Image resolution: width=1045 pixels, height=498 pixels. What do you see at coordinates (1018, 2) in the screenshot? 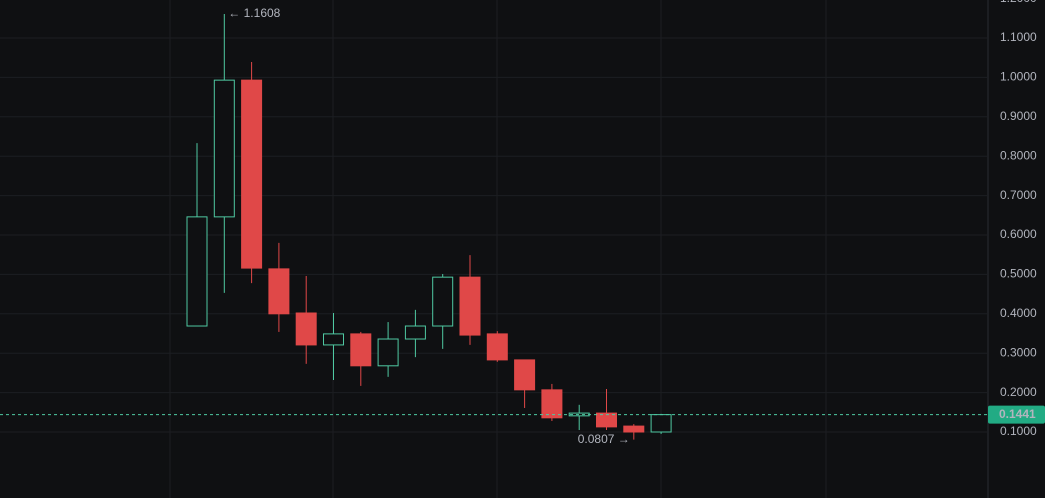
I see `y-tick-label: 1.2000` at bounding box center [1018, 2].